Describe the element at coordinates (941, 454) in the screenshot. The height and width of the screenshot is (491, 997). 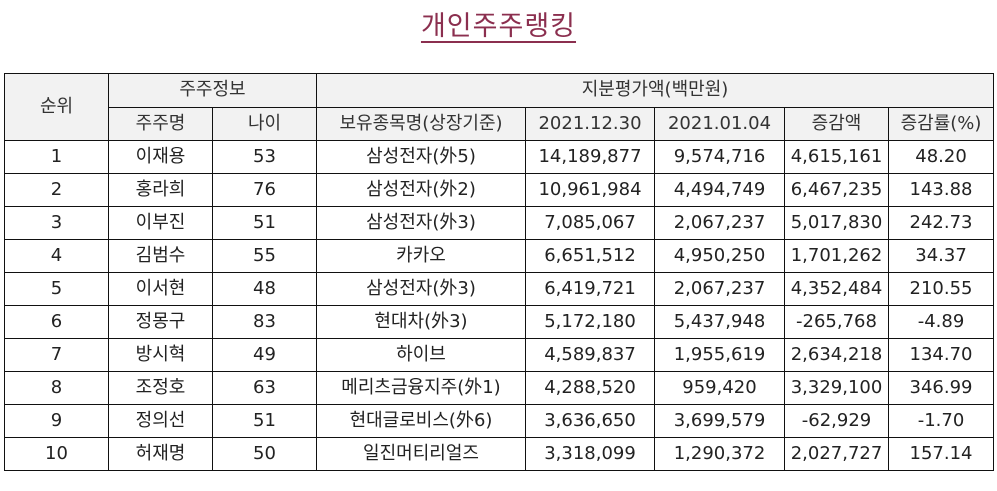
I see `change-pct-cell: 157.14` at that location.